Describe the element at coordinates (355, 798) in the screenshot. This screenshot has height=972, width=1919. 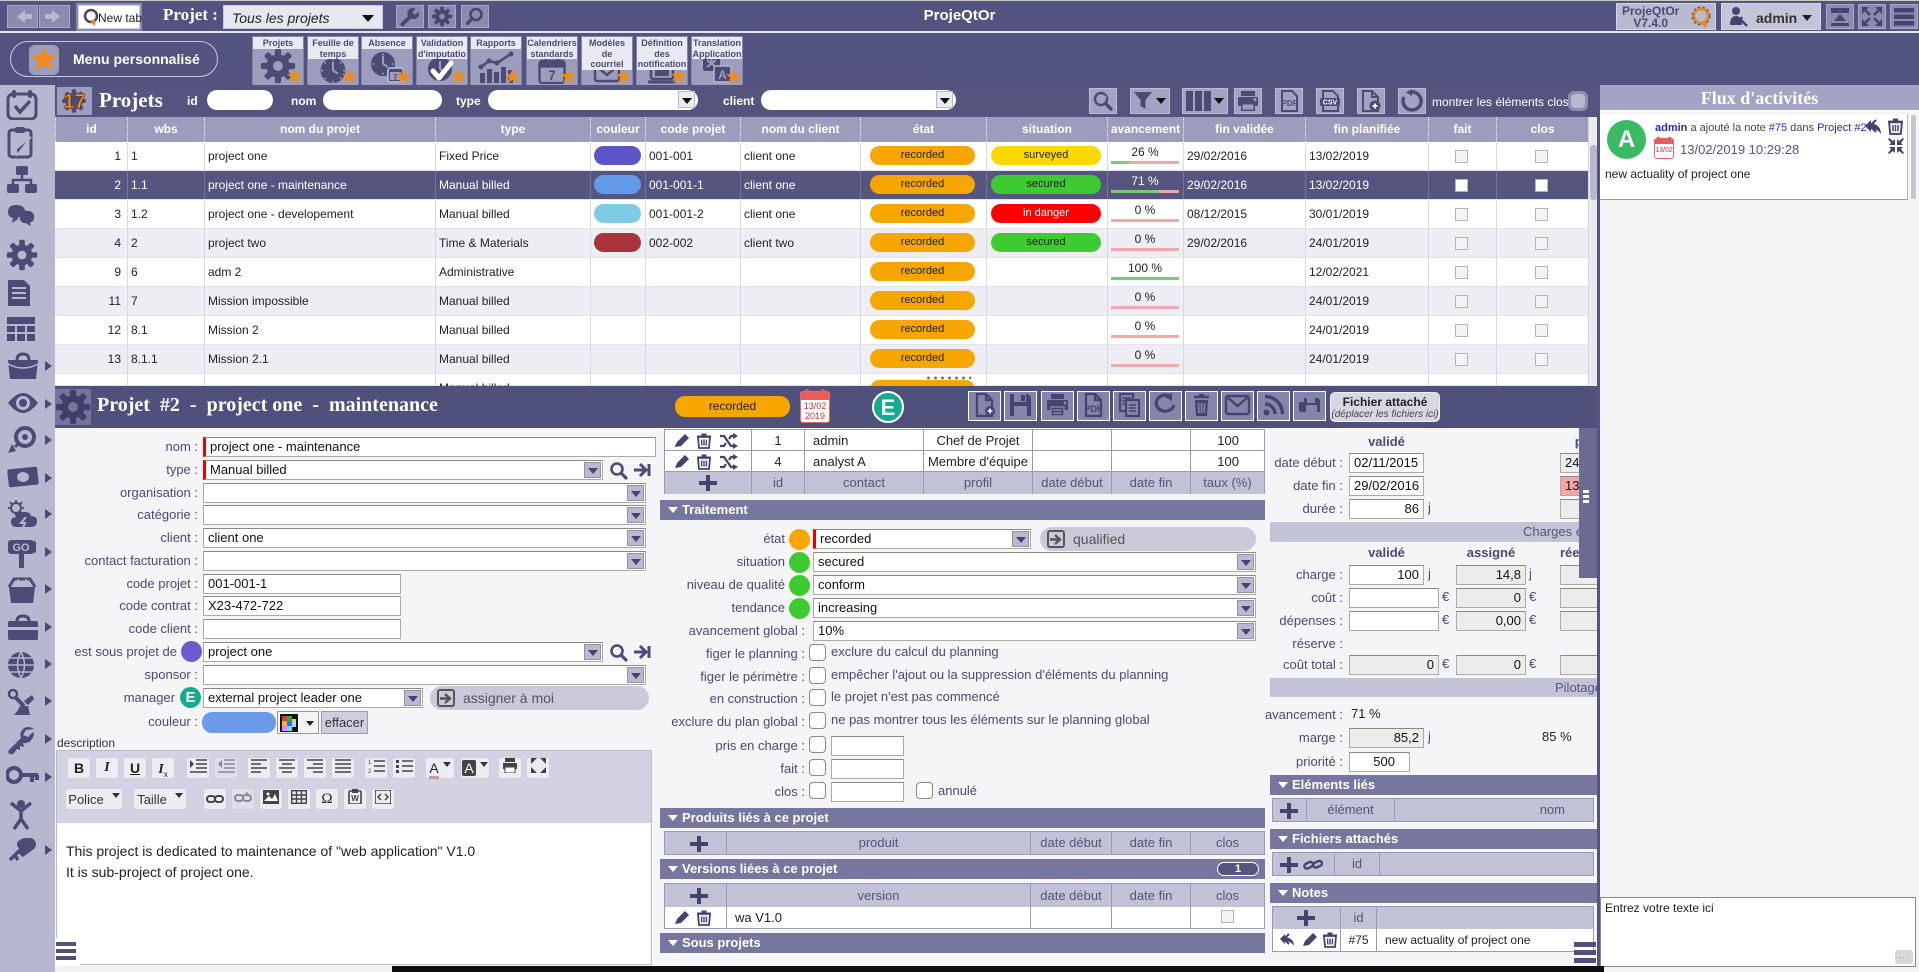
I see `svg-text: W` at that location.